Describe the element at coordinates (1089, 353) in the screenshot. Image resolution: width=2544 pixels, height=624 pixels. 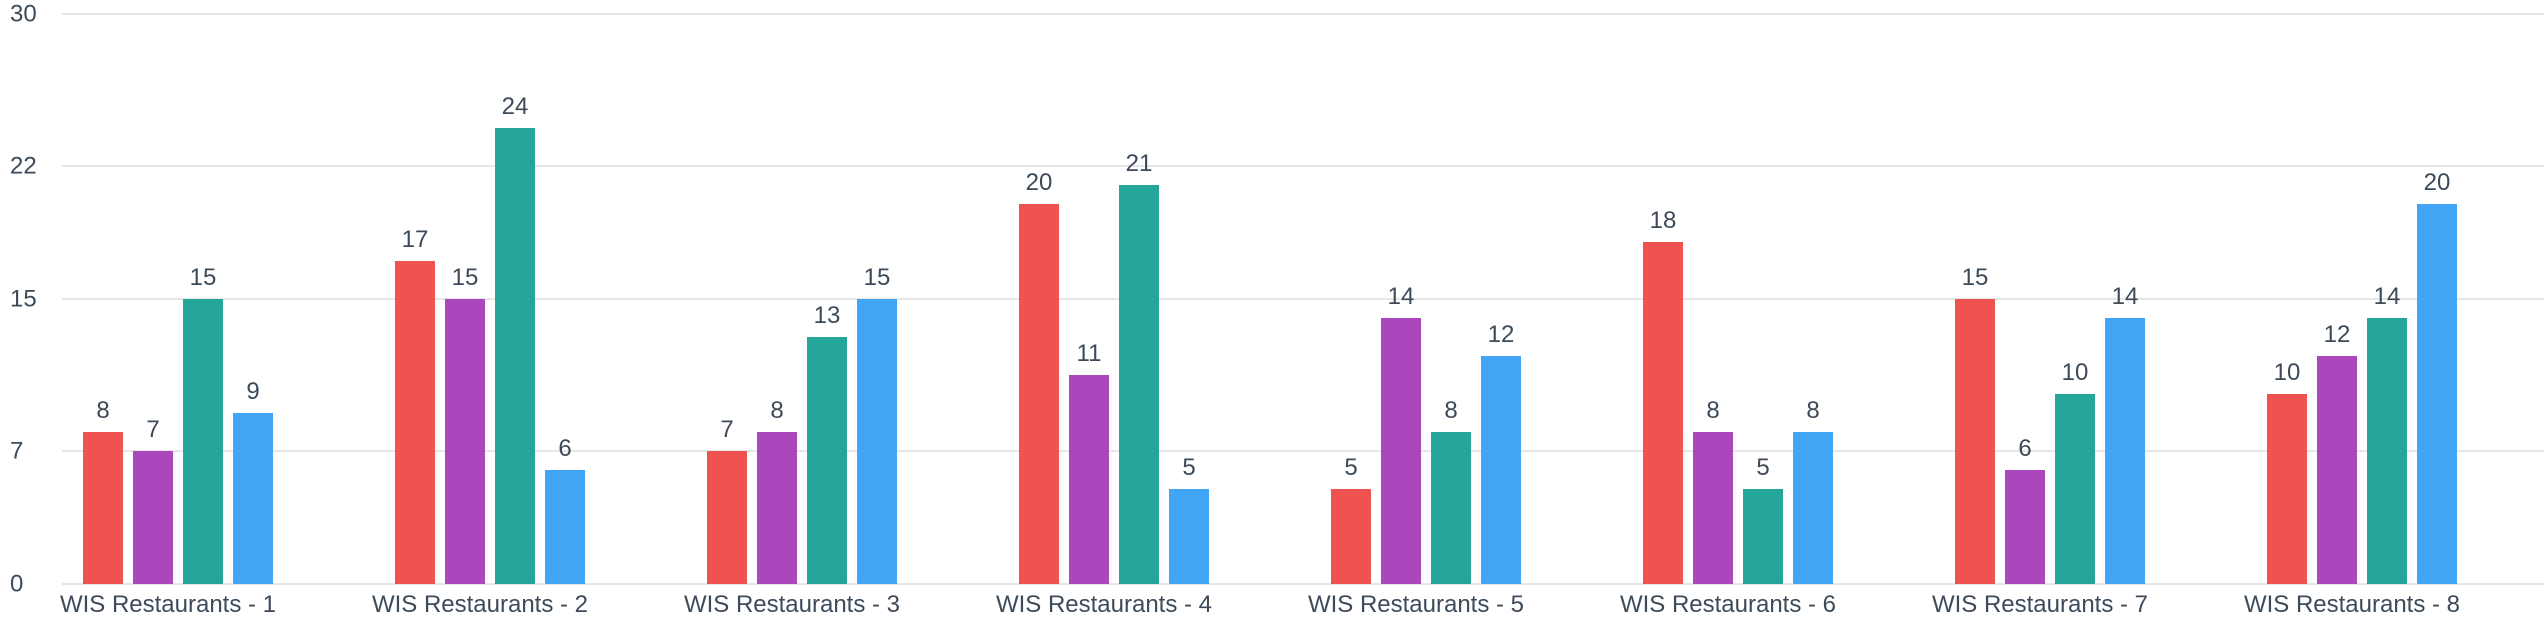
I see `data-label: 11` at that location.